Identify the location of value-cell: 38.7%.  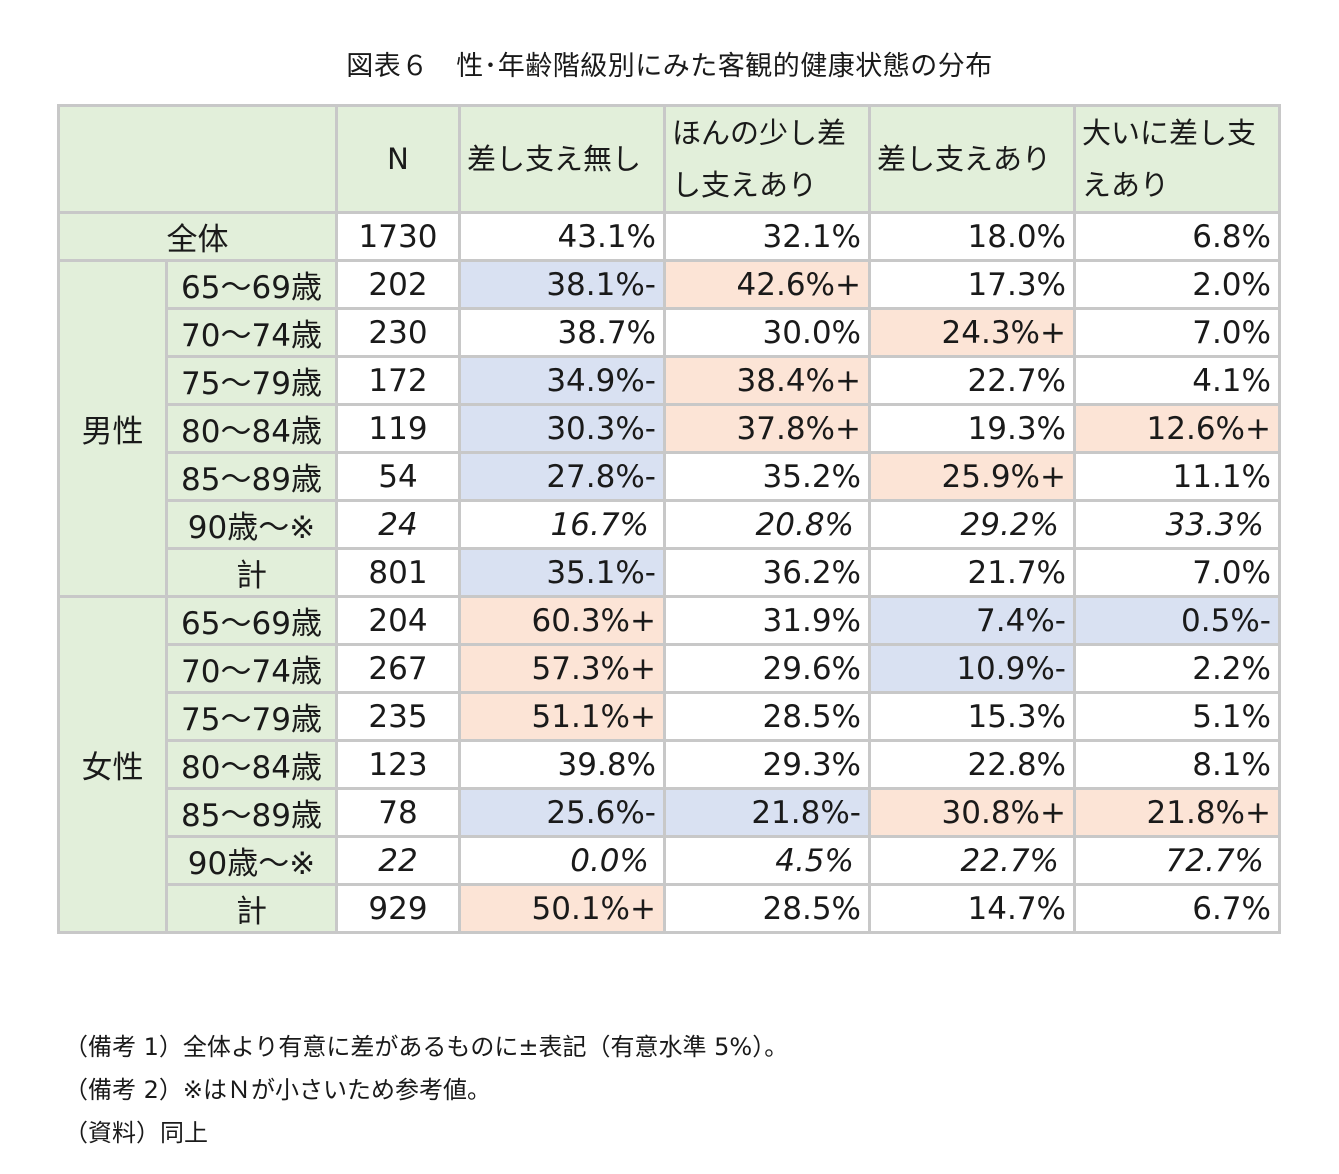
(562, 332).